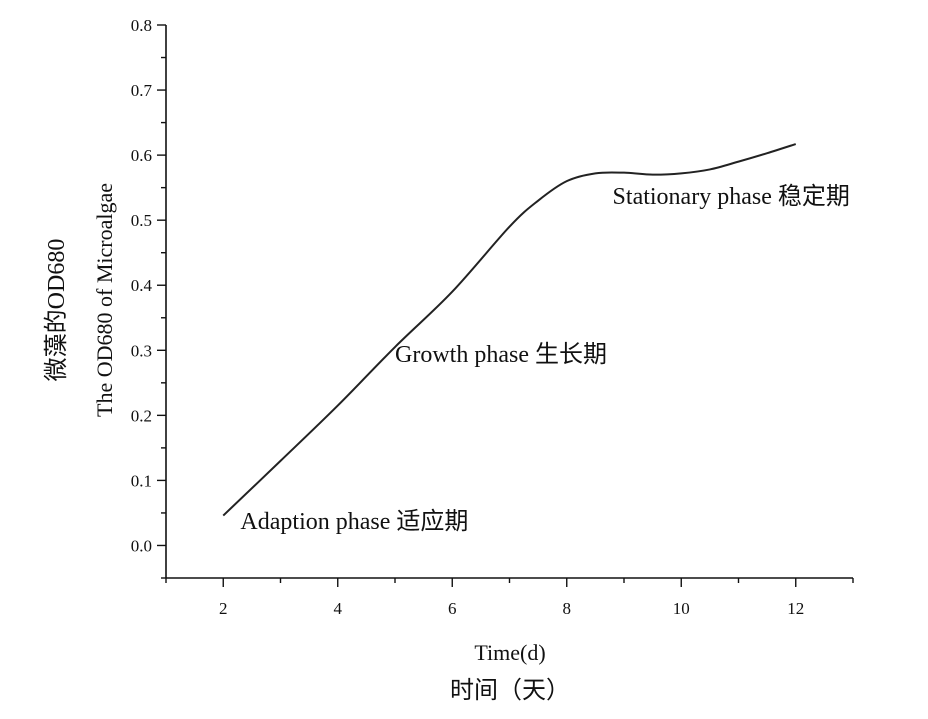 This screenshot has height=719, width=928. Describe the element at coordinates (223, 608) in the screenshot. I see `x-tick-label: 2` at that location.